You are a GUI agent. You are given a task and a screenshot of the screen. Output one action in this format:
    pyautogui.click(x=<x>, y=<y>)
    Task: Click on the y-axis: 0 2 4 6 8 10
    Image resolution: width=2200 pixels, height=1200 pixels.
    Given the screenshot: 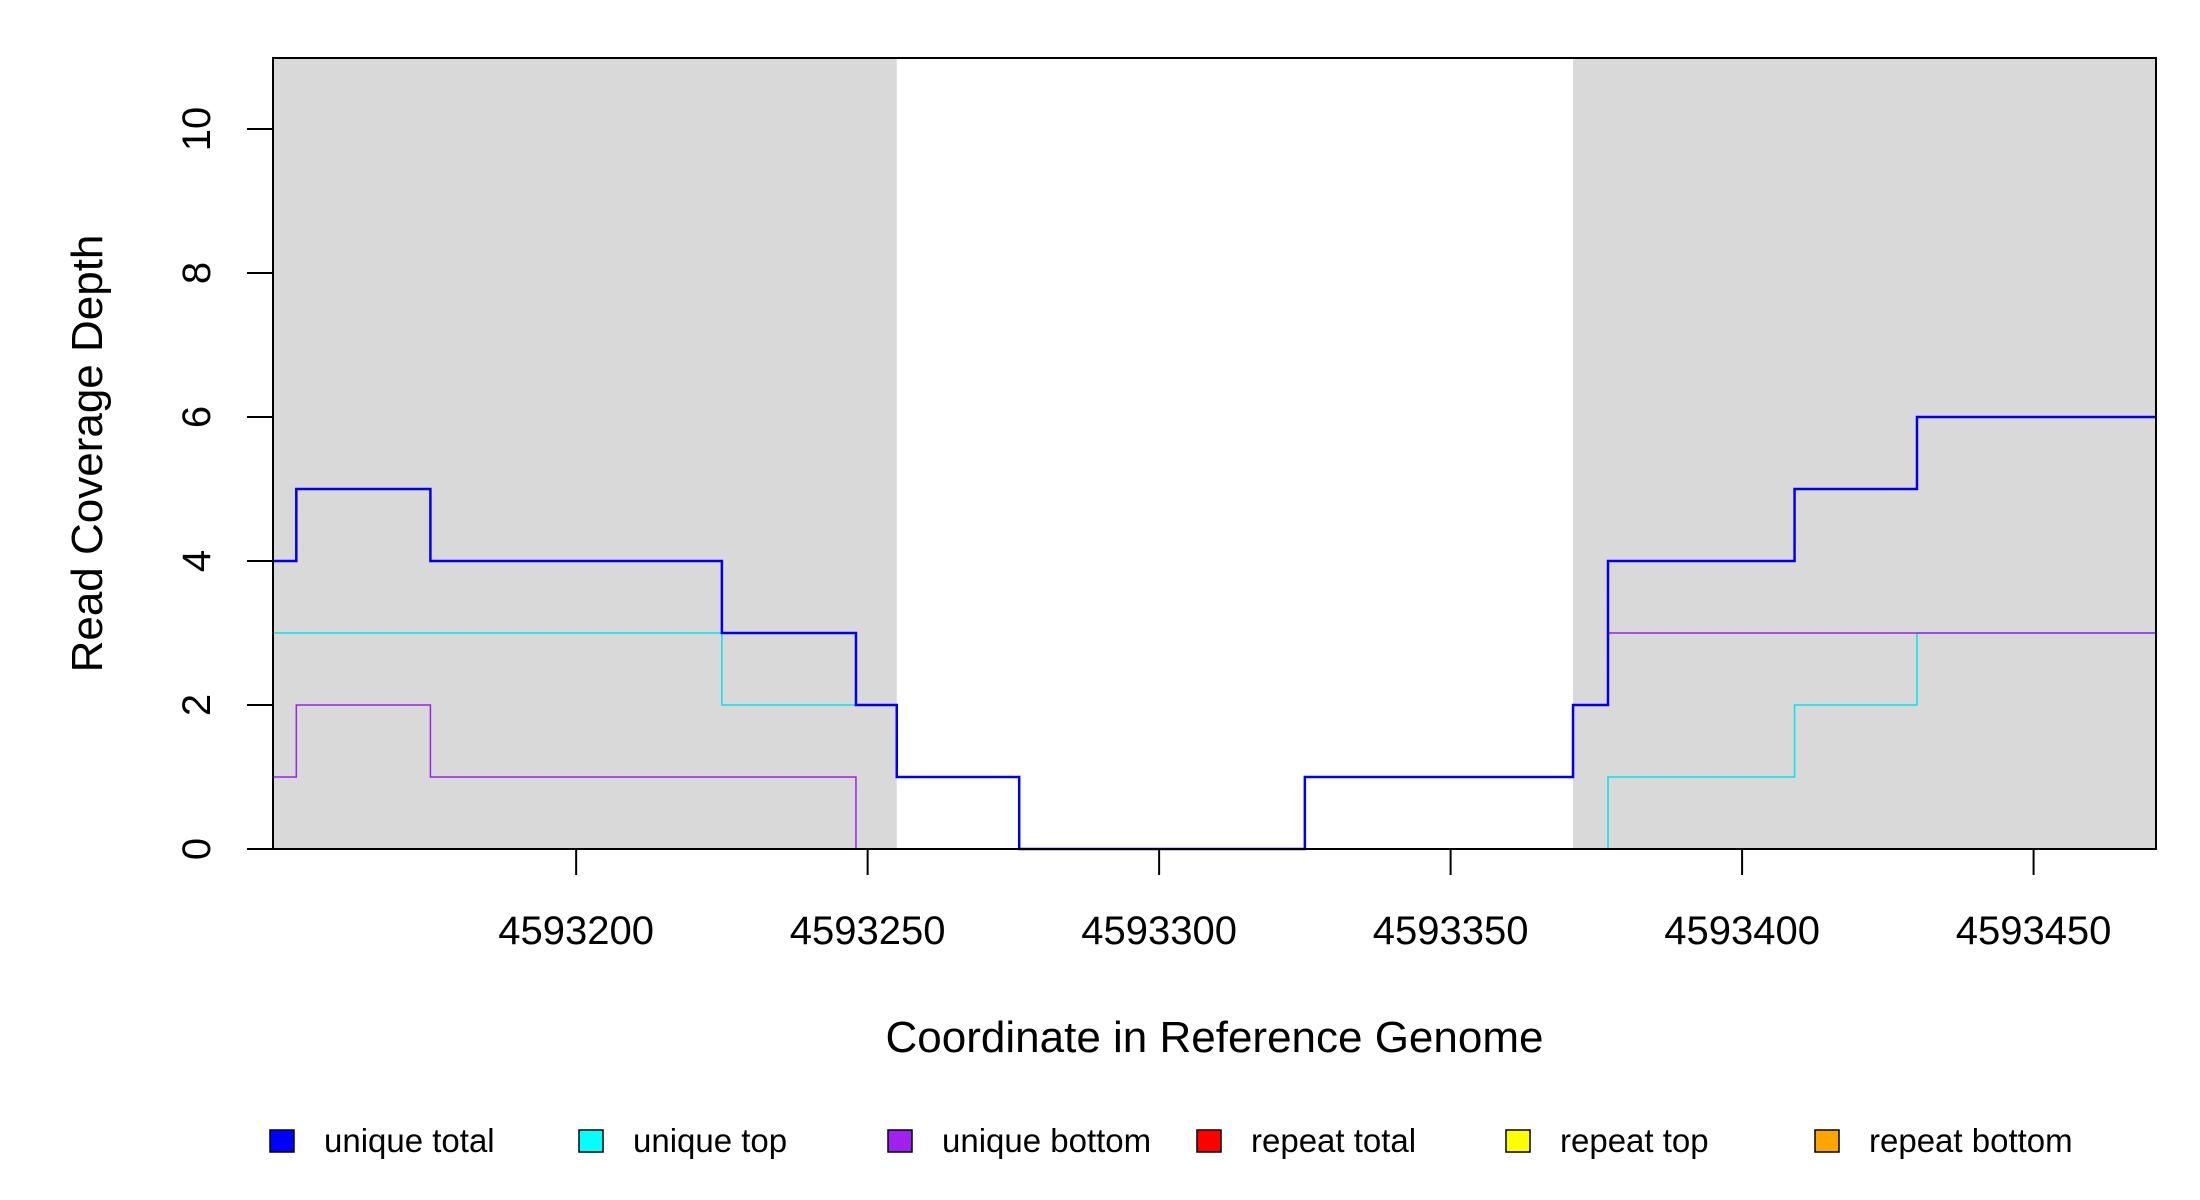 What is the action you would take?
    pyautogui.click(x=224, y=483)
    